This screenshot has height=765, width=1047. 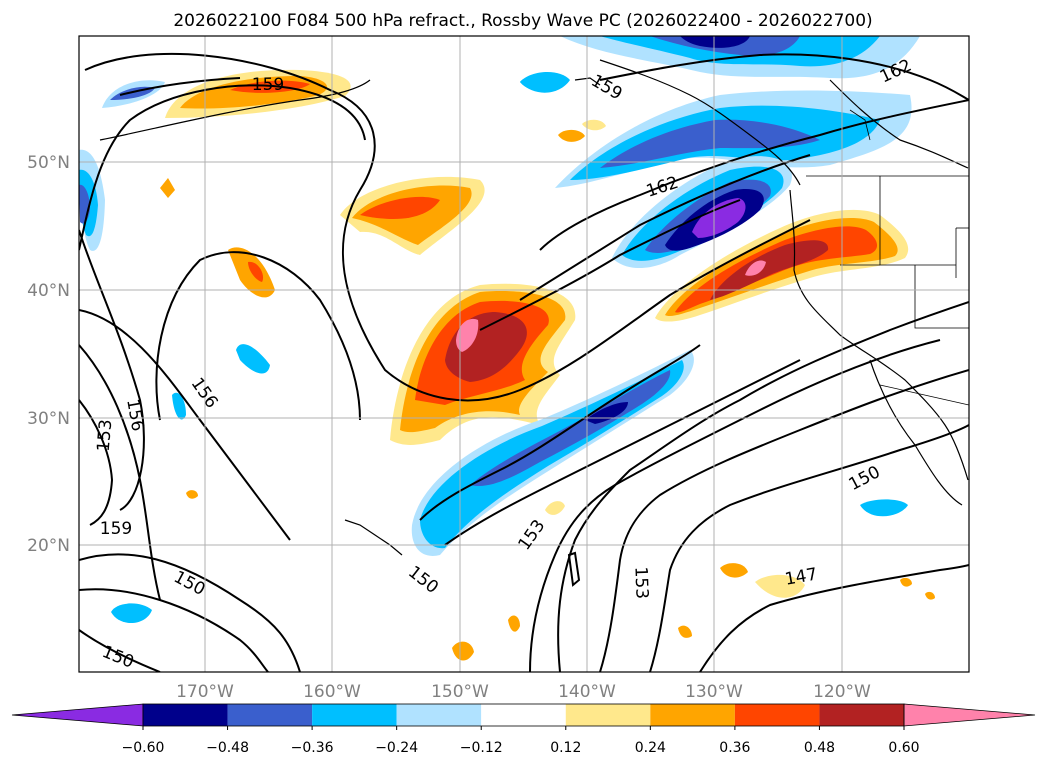 I want to click on coastline-alaska-panhandle, so click(x=700, y=122).